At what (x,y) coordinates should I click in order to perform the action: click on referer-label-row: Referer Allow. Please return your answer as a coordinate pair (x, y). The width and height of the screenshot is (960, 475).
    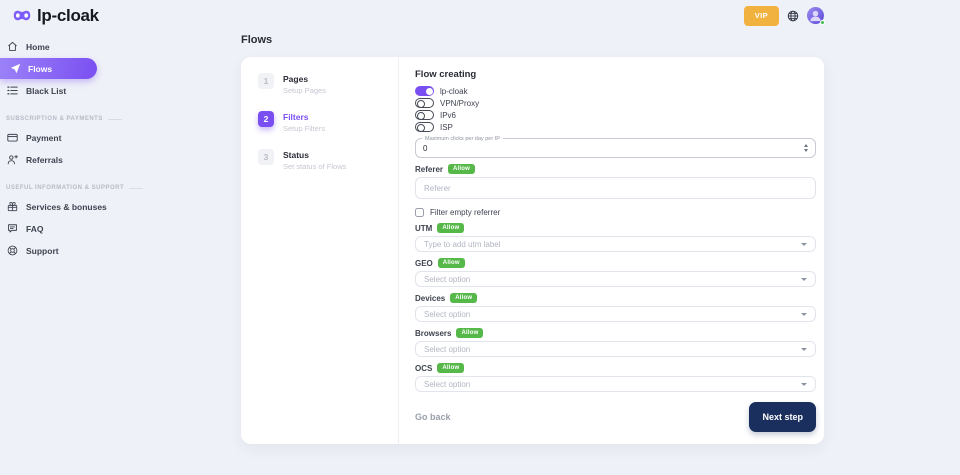
    Looking at the image, I should click on (615, 169).